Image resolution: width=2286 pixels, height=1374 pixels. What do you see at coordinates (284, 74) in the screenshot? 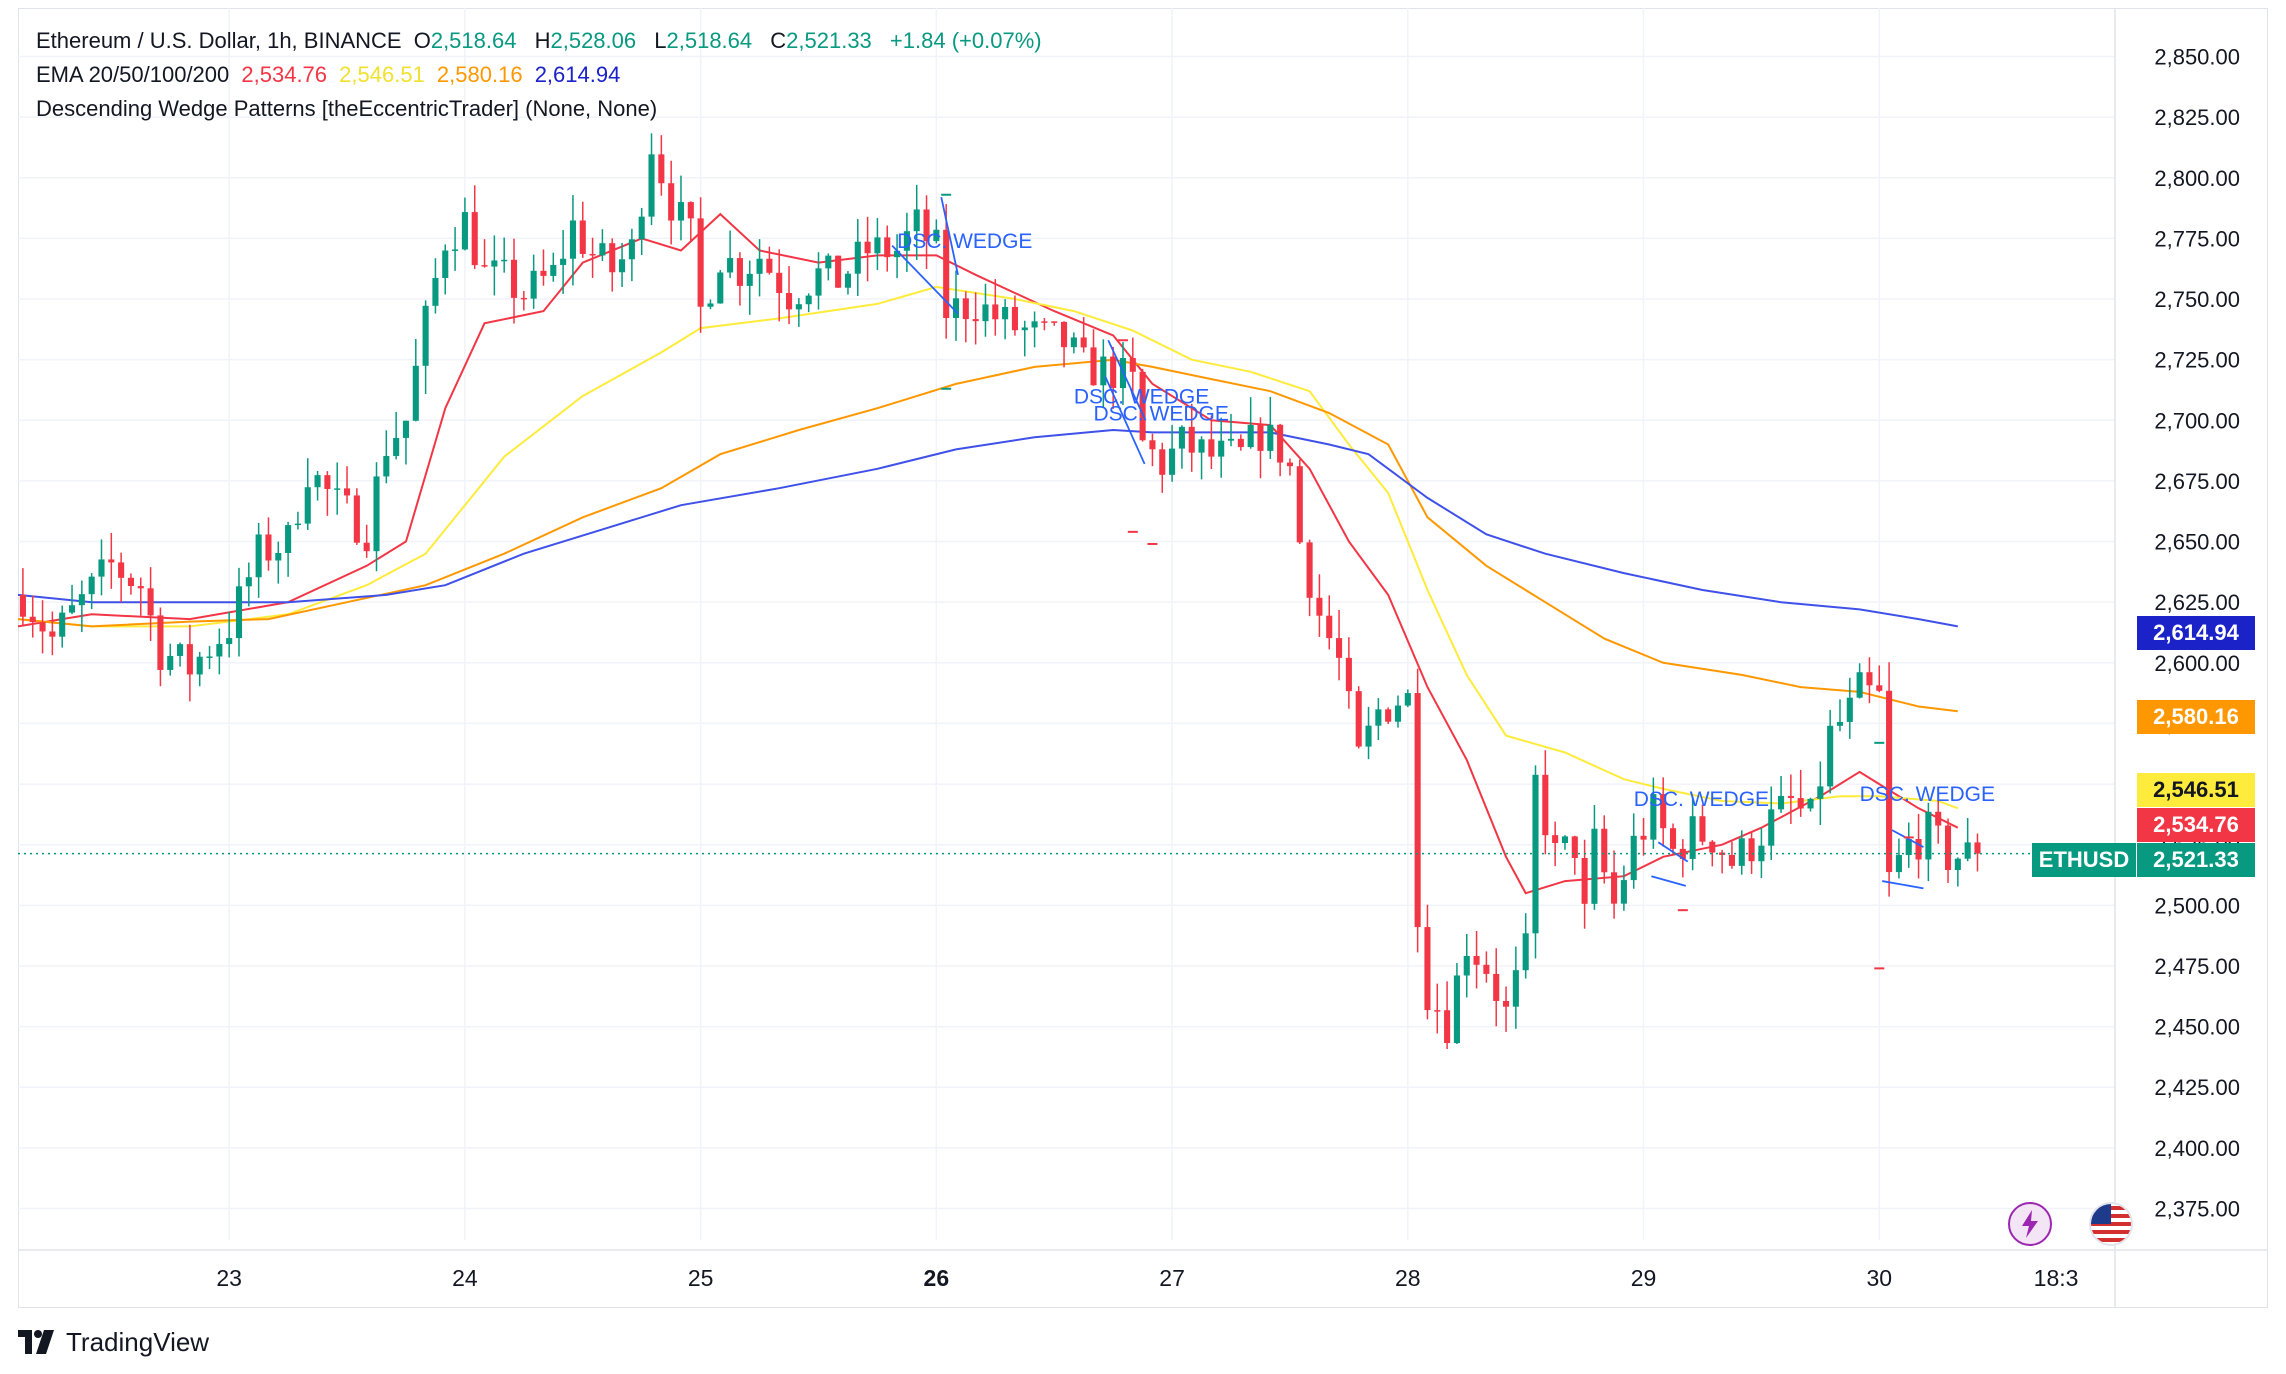
I see `ema20-value: 2,534.76` at bounding box center [284, 74].